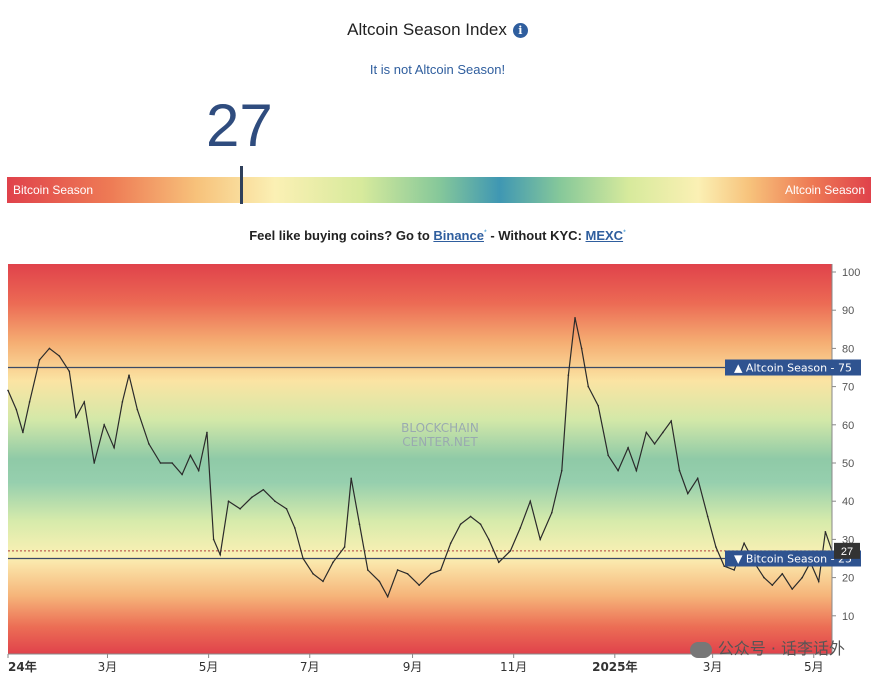 The image size is (875, 685). Describe the element at coordinates (413, 667) in the screenshot. I see `x-tick-label: 9月` at that location.